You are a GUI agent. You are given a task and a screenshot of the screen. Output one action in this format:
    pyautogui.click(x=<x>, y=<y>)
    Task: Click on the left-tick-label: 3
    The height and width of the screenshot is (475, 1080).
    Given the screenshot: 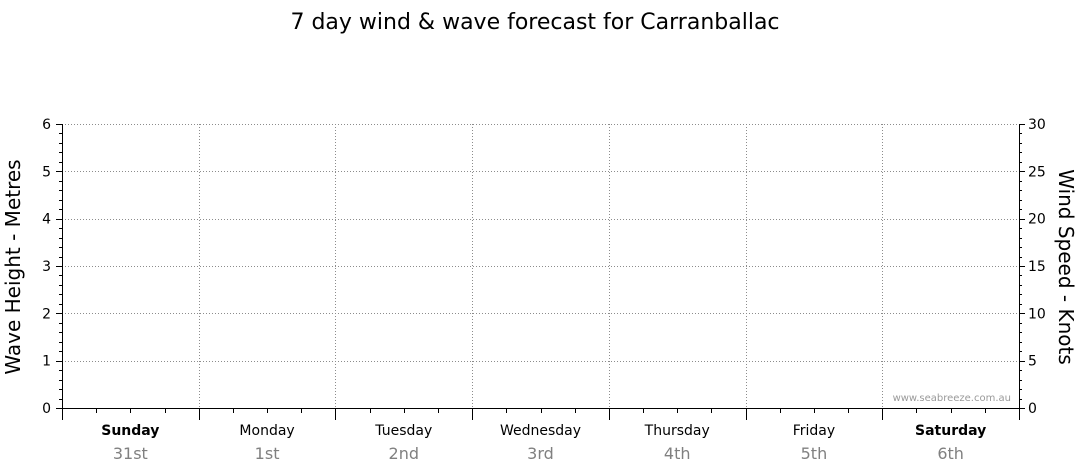 What is the action you would take?
    pyautogui.click(x=46, y=267)
    